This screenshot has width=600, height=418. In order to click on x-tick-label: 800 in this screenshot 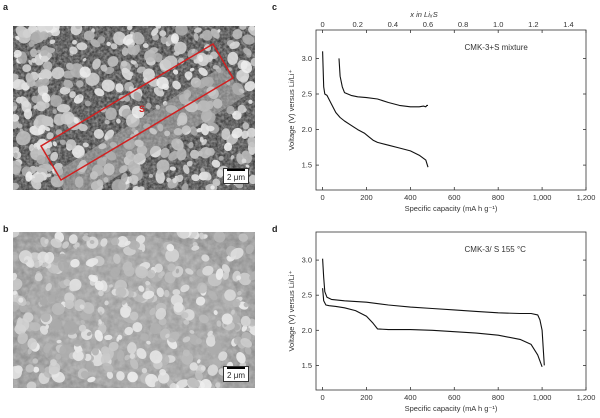, I will do `click(498, 197)`.